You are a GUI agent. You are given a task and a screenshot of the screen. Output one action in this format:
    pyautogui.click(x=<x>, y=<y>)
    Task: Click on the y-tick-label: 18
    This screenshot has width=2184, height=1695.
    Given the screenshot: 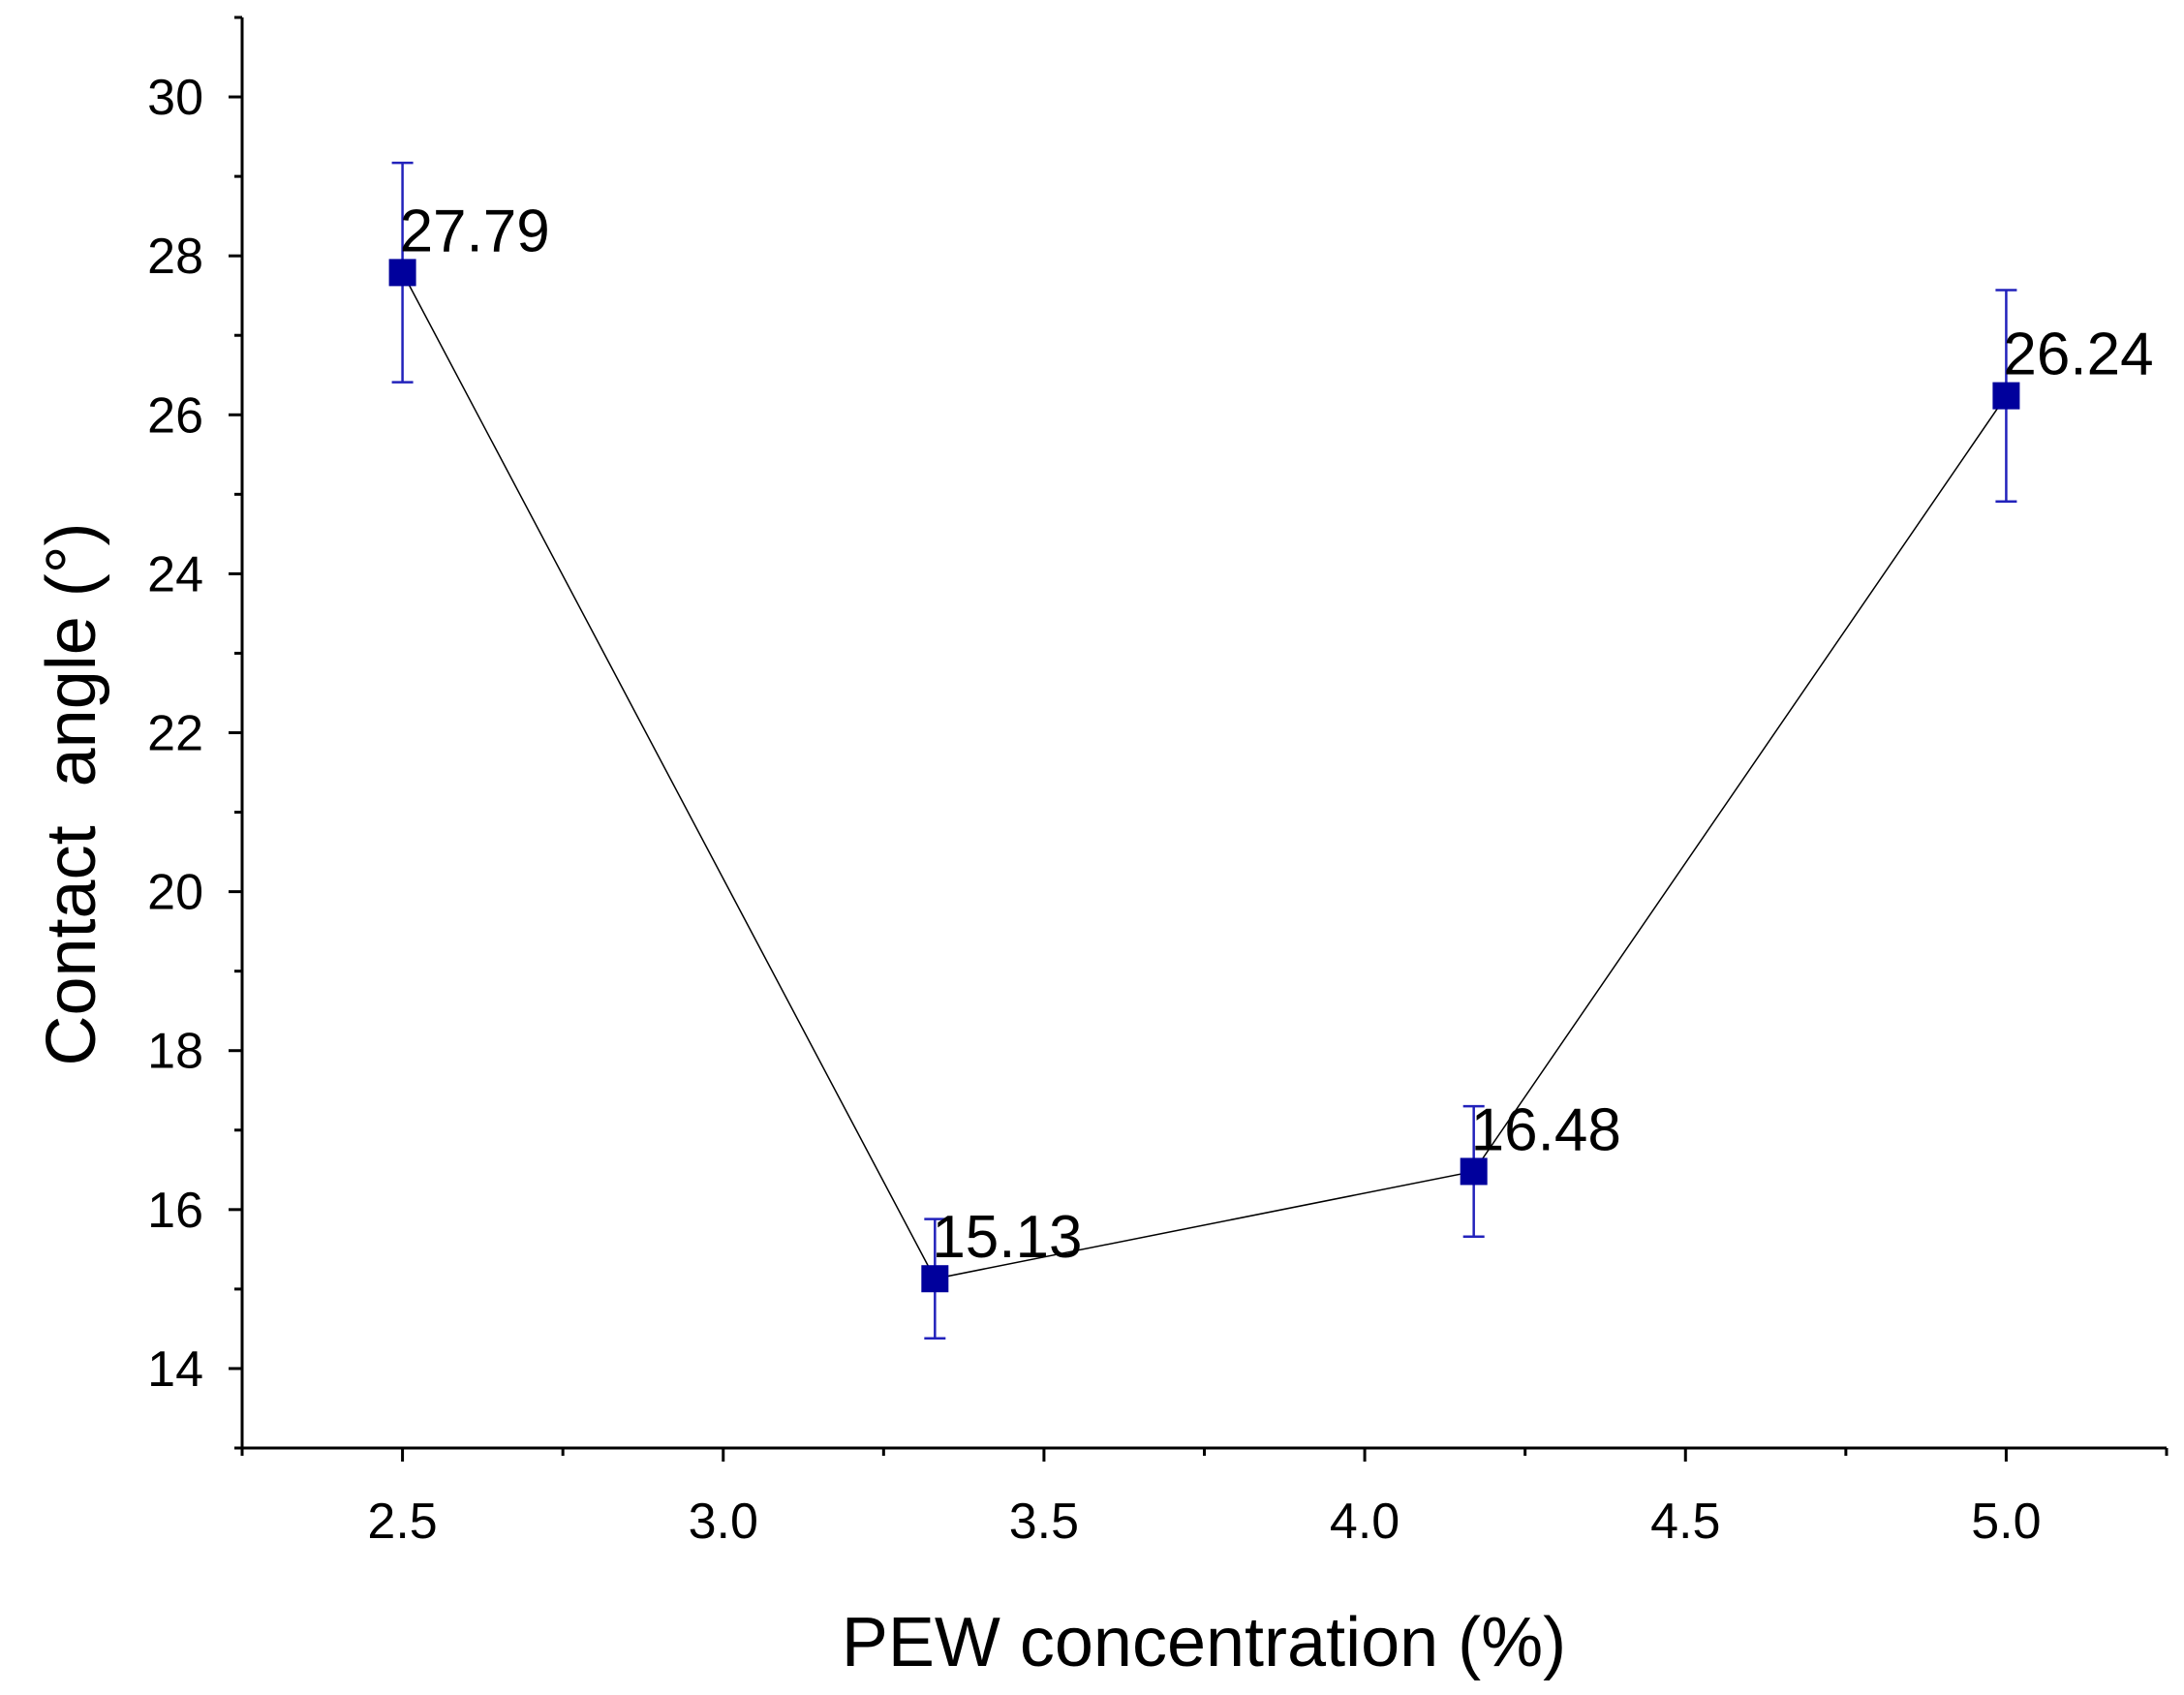 What is the action you would take?
    pyautogui.click(x=175, y=1052)
    